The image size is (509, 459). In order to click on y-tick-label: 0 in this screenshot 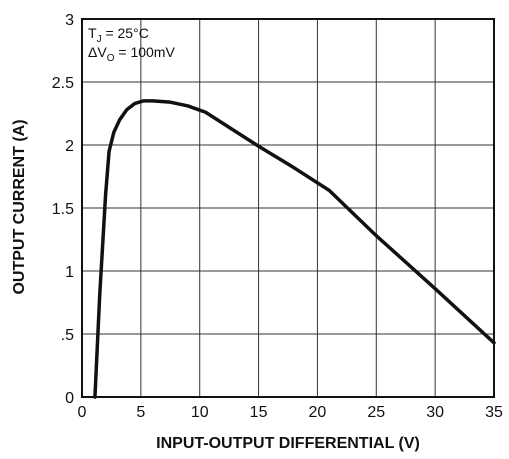, I will do `click(69, 398)`.